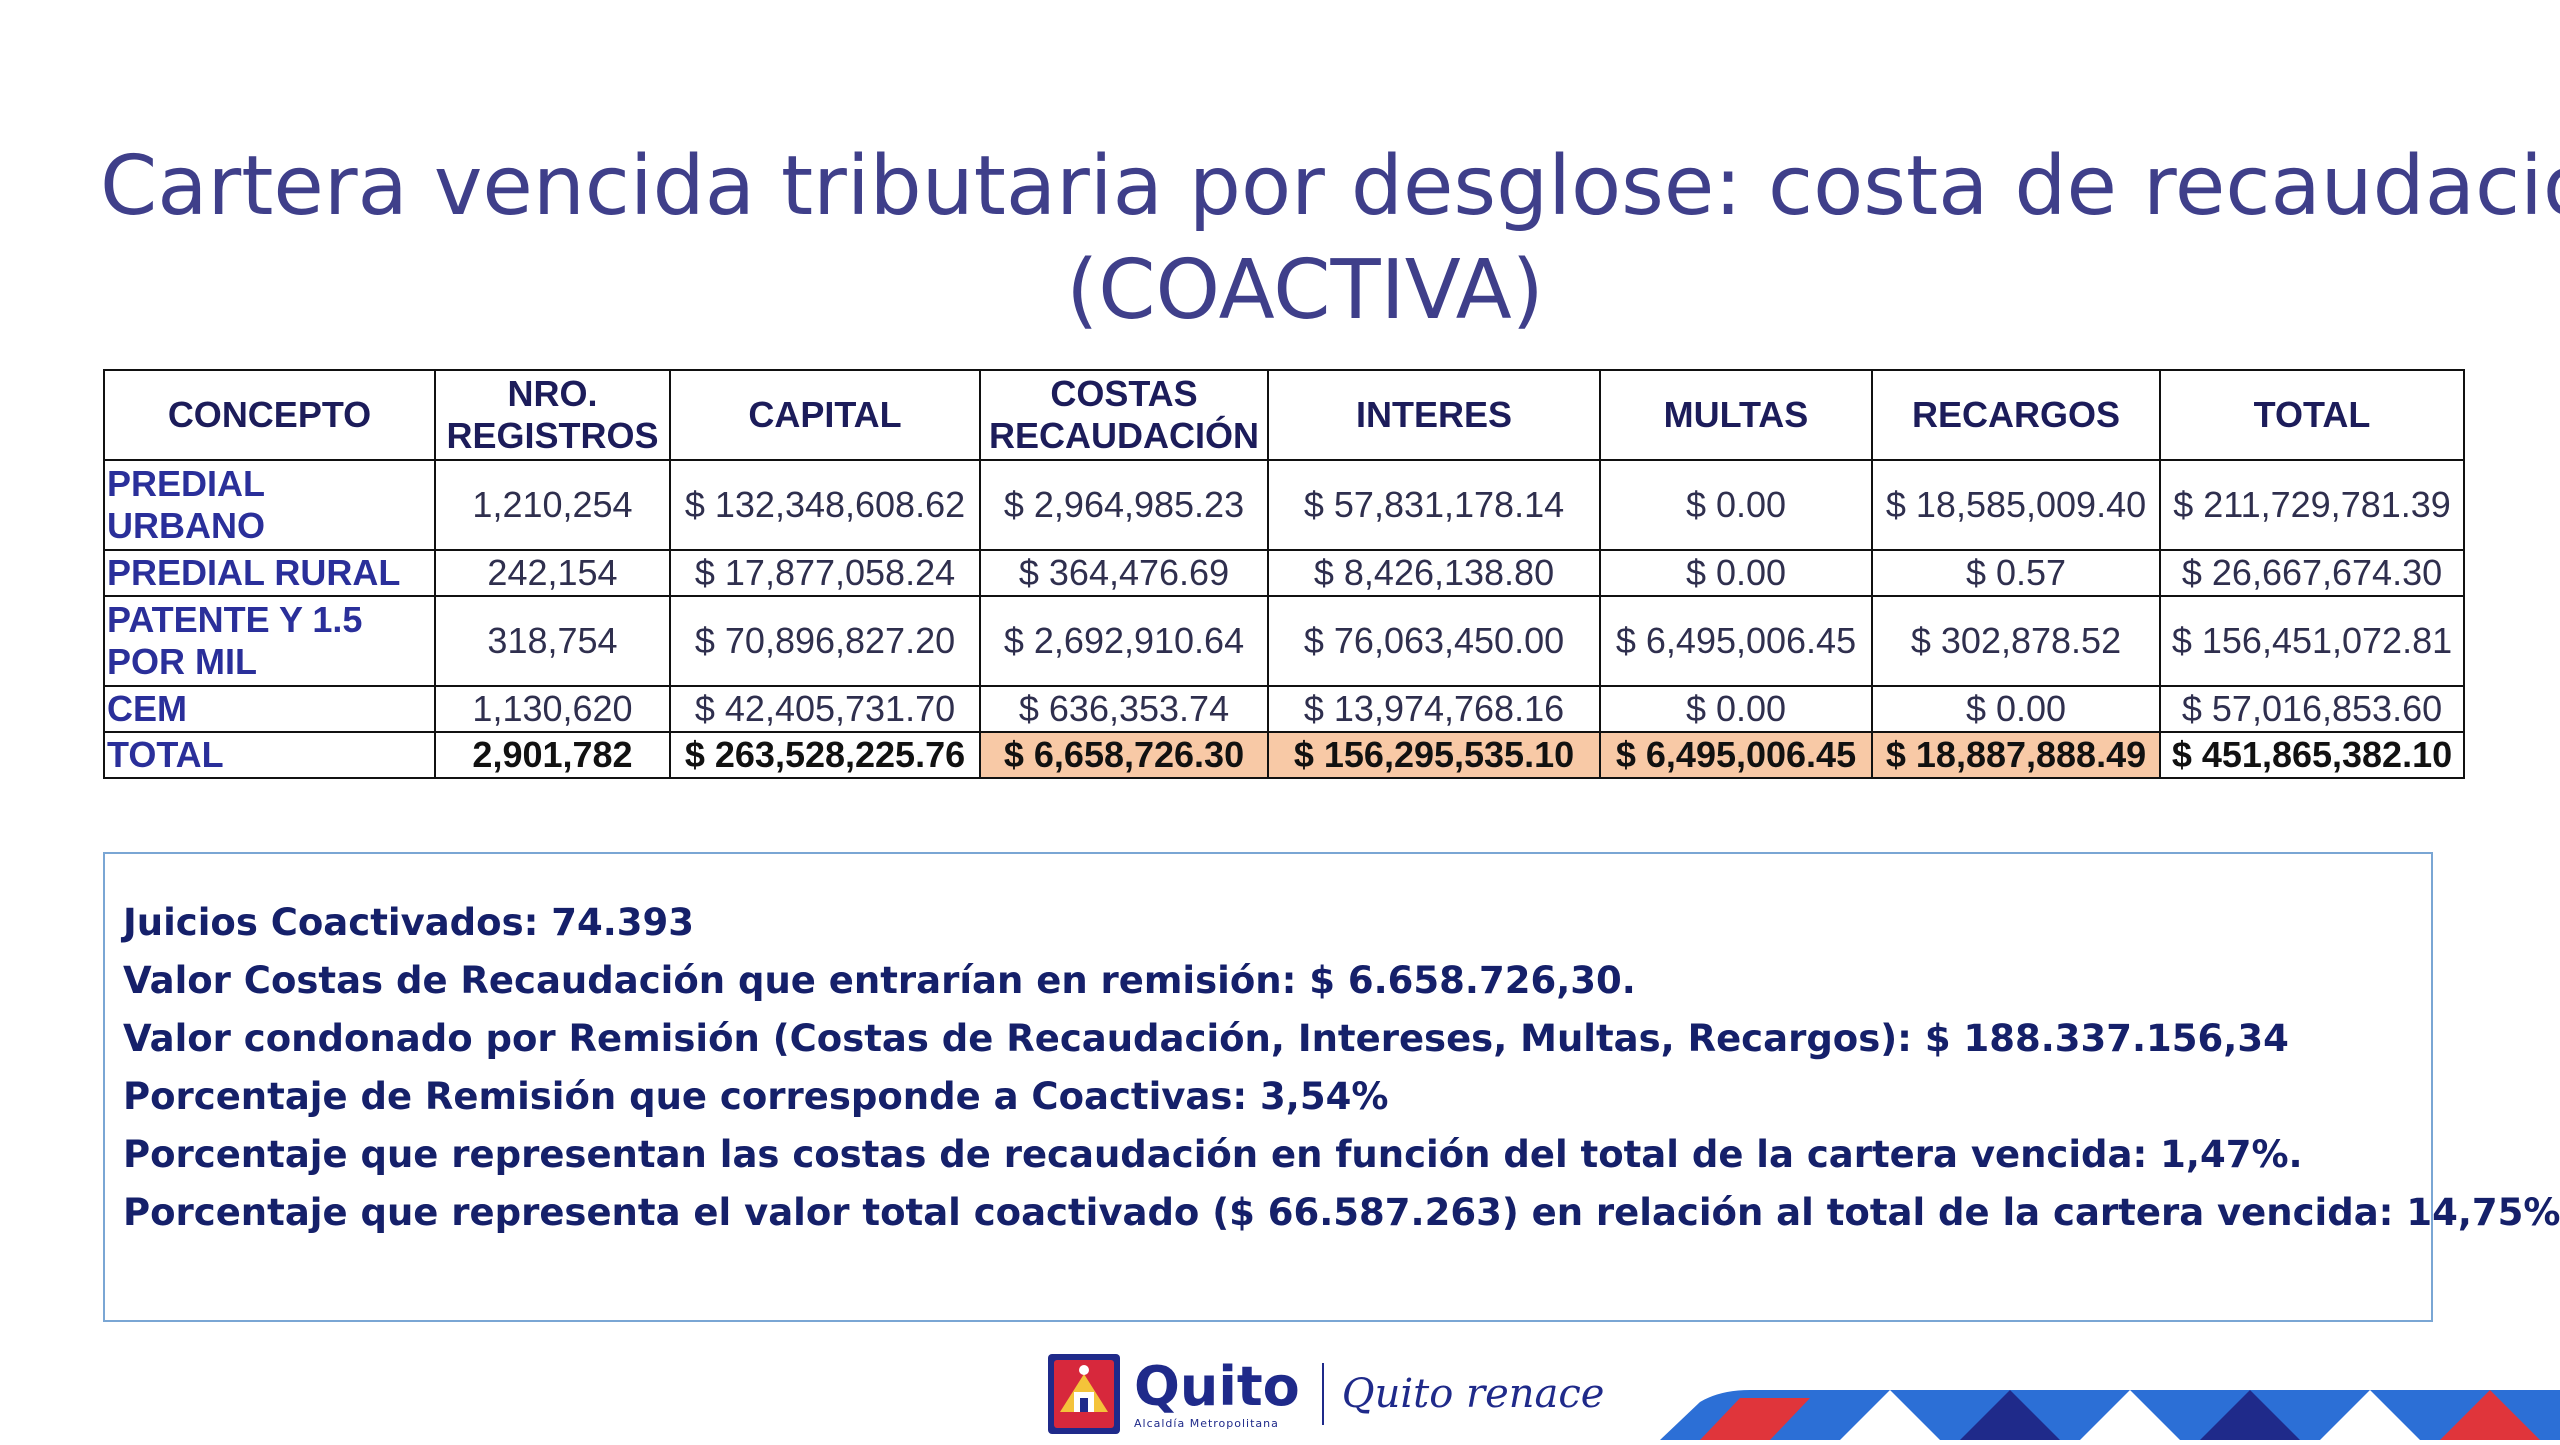 The width and height of the screenshot is (2560, 1445). What do you see at coordinates (1084, 1394) in the screenshot?
I see `quito-crest-icon` at bounding box center [1084, 1394].